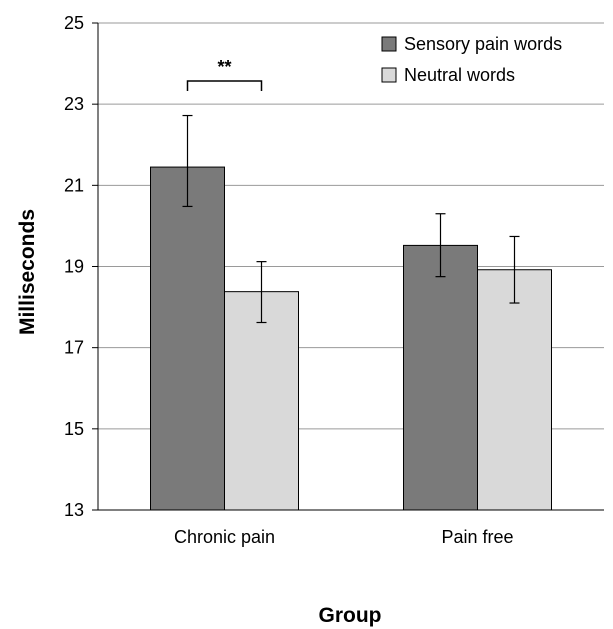  Describe the element at coordinates (459, 75) in the screenshot. I see `legend-label-neutral: Neutral words` at that location.